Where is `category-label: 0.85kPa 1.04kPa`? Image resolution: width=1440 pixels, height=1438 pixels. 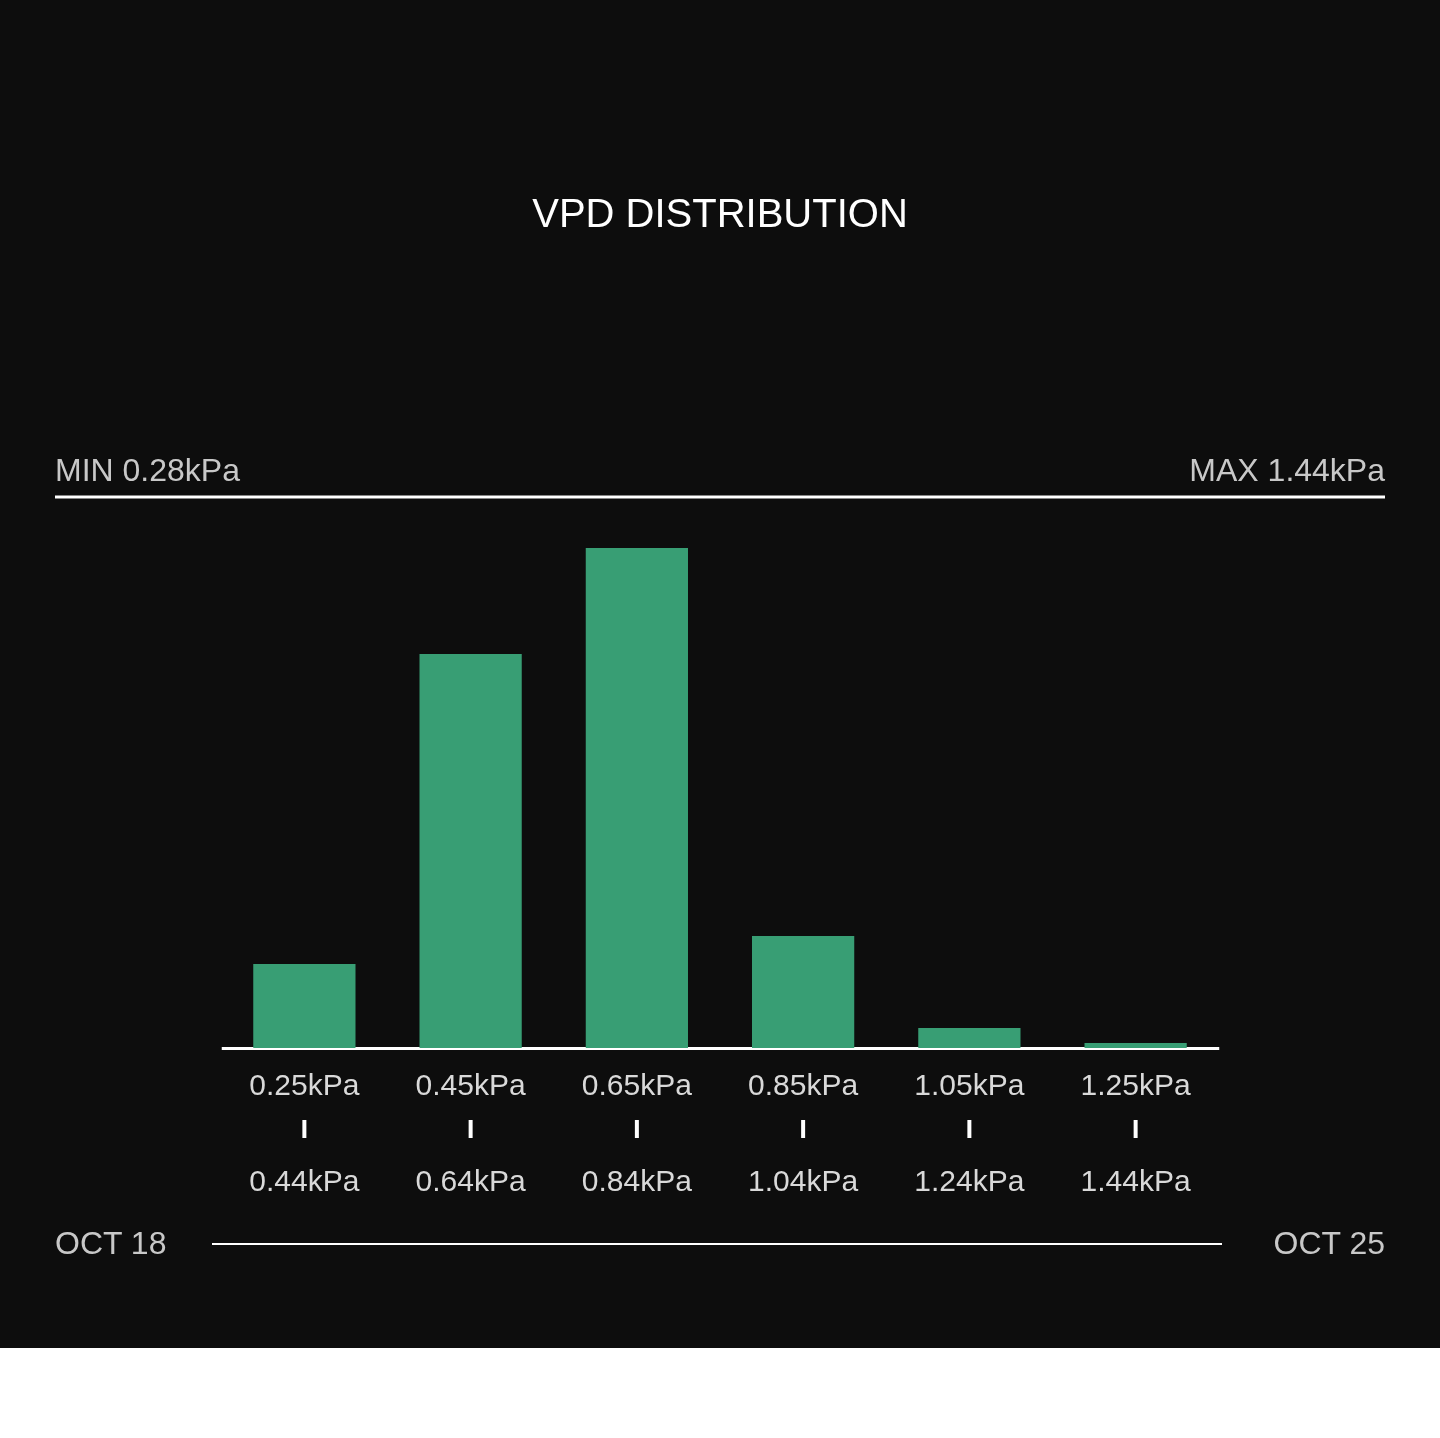
category-label: 0.85kPa 1.04kPa is located at coordinates (803, 1132).